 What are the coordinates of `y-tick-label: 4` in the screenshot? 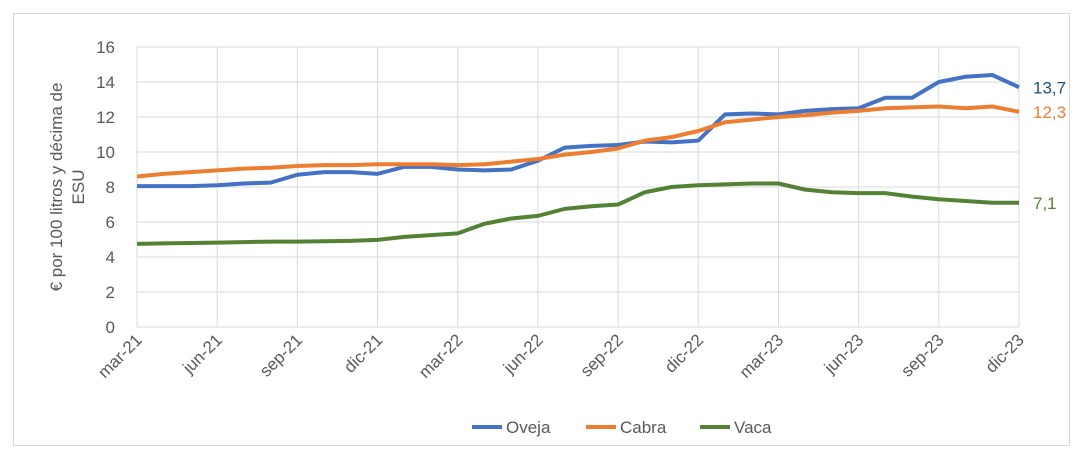 It's located at (110, 257).